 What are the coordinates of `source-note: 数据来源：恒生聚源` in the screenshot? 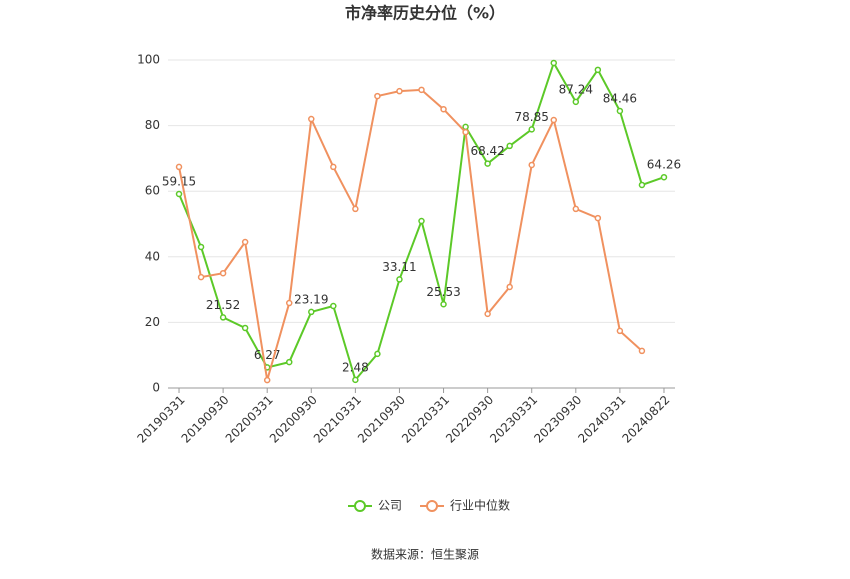 It's located at (425, 554).